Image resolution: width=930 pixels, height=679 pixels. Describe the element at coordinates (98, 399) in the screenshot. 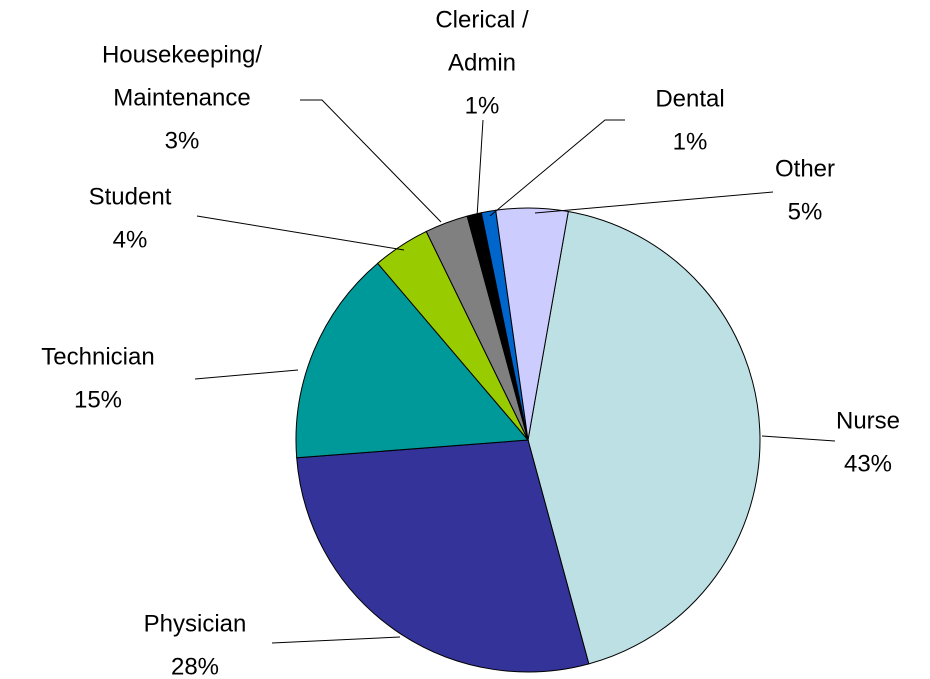

I see `slice-value-label: 15%` at that location.